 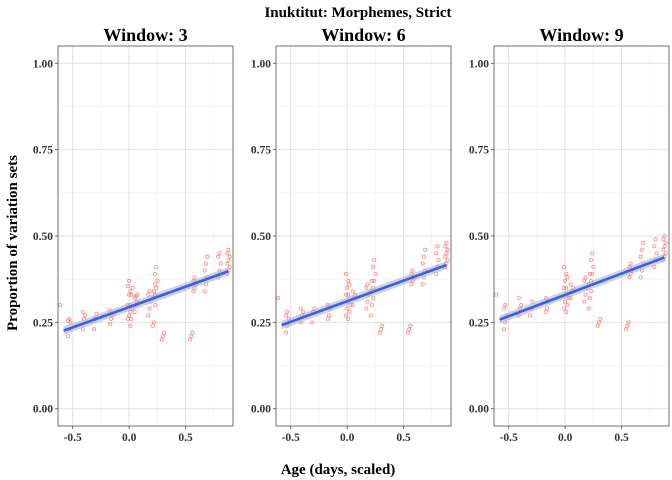 I want to click on chart-title: Inuktitut: Morphemes, Strict, so click(x=357, y=13).